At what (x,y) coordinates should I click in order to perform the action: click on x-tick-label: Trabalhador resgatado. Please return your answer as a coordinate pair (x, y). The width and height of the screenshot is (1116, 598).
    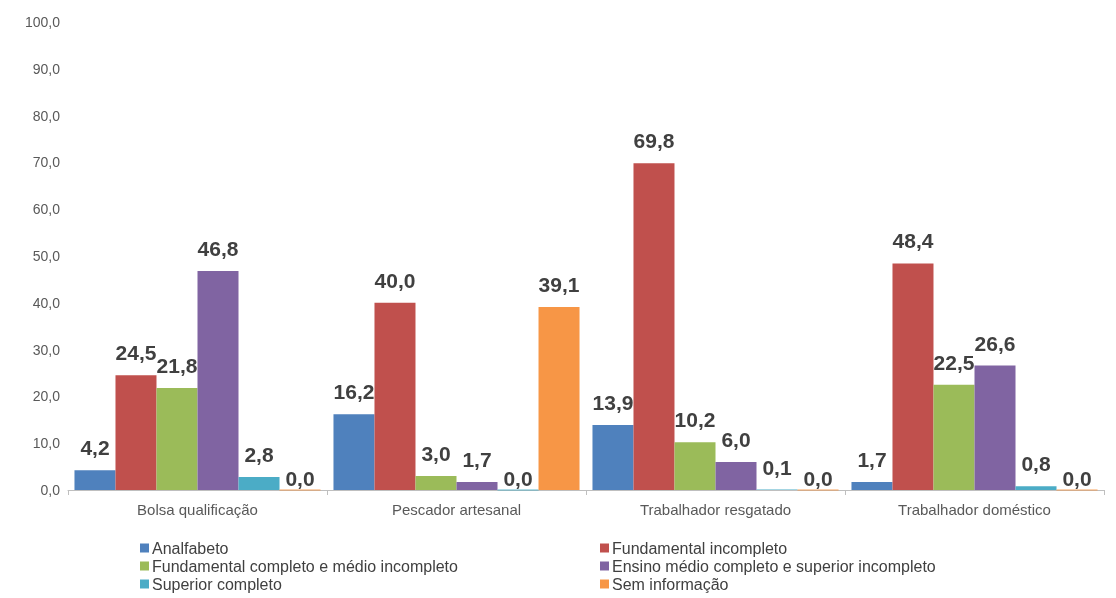
    Looking at the image, I should click on (715, 509).